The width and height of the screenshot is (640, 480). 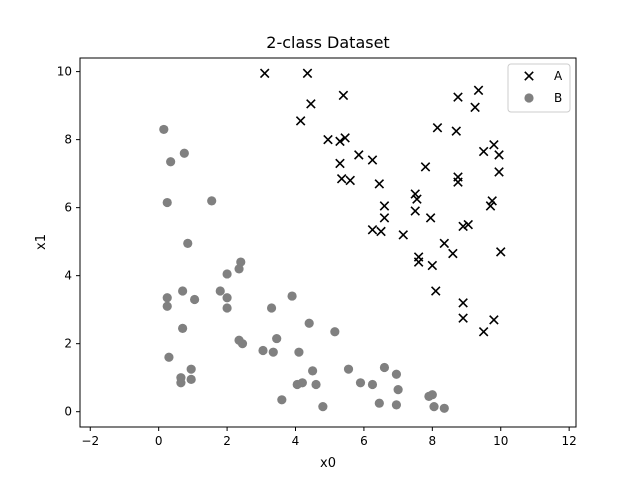 I want to click on x-tick-label: 4, so click(x=296, y=441).